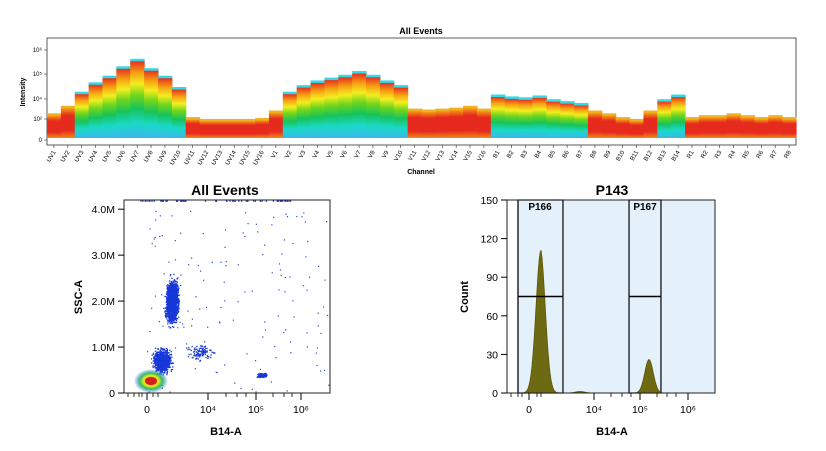 Image resolution: width=826 pixels, height=451 pixels. I want to click on spectrum-x-tick-label: UV7, so click(135, 156).